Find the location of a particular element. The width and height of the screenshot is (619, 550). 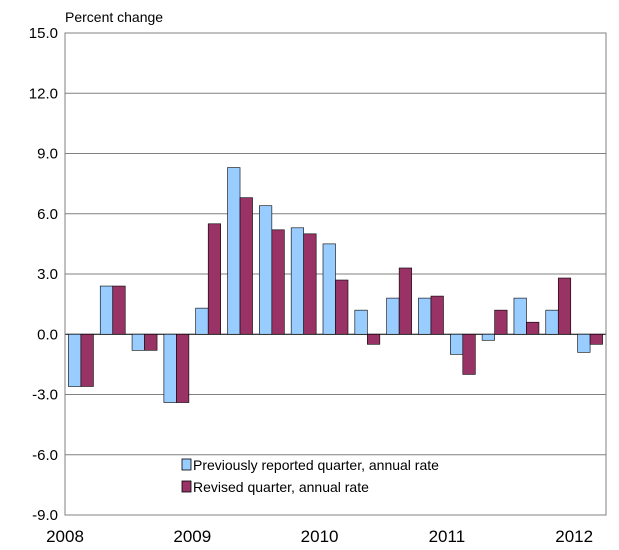

y-tick-label: -6.0 is located at coordinates (45, 455).